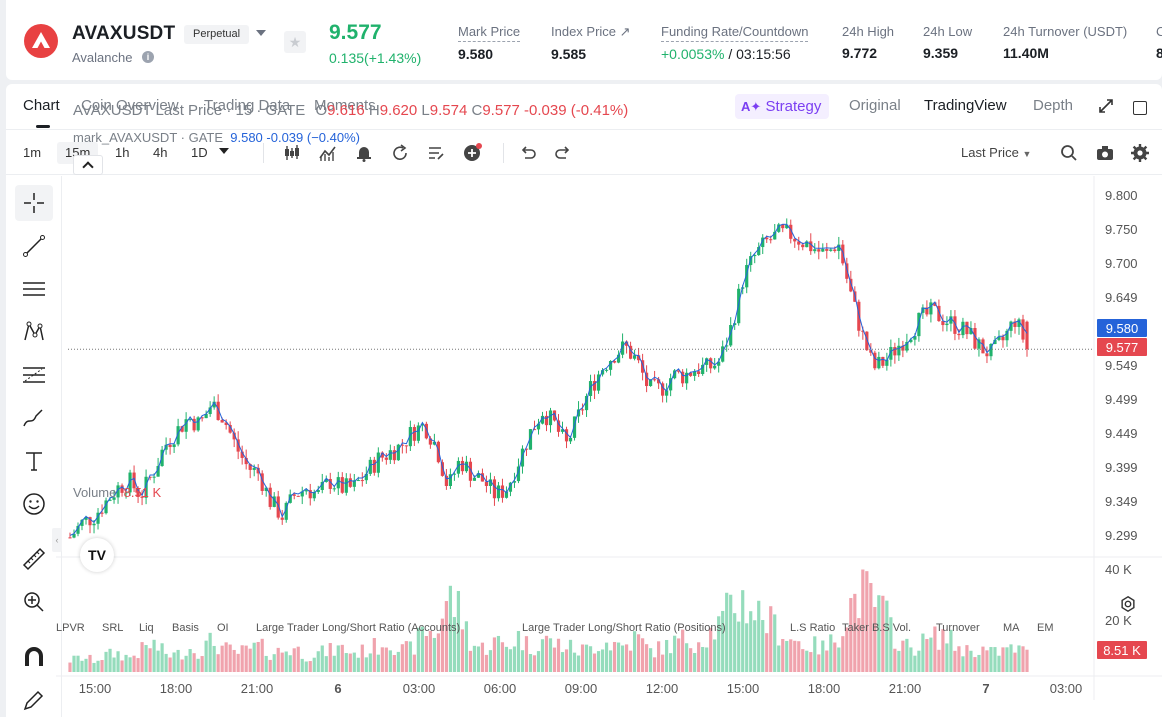 The width and height of the screenshot is (1162, 717). Describe the element at coordinates (328, 153) in the screenshot. I see `indicators-icon` at that location.